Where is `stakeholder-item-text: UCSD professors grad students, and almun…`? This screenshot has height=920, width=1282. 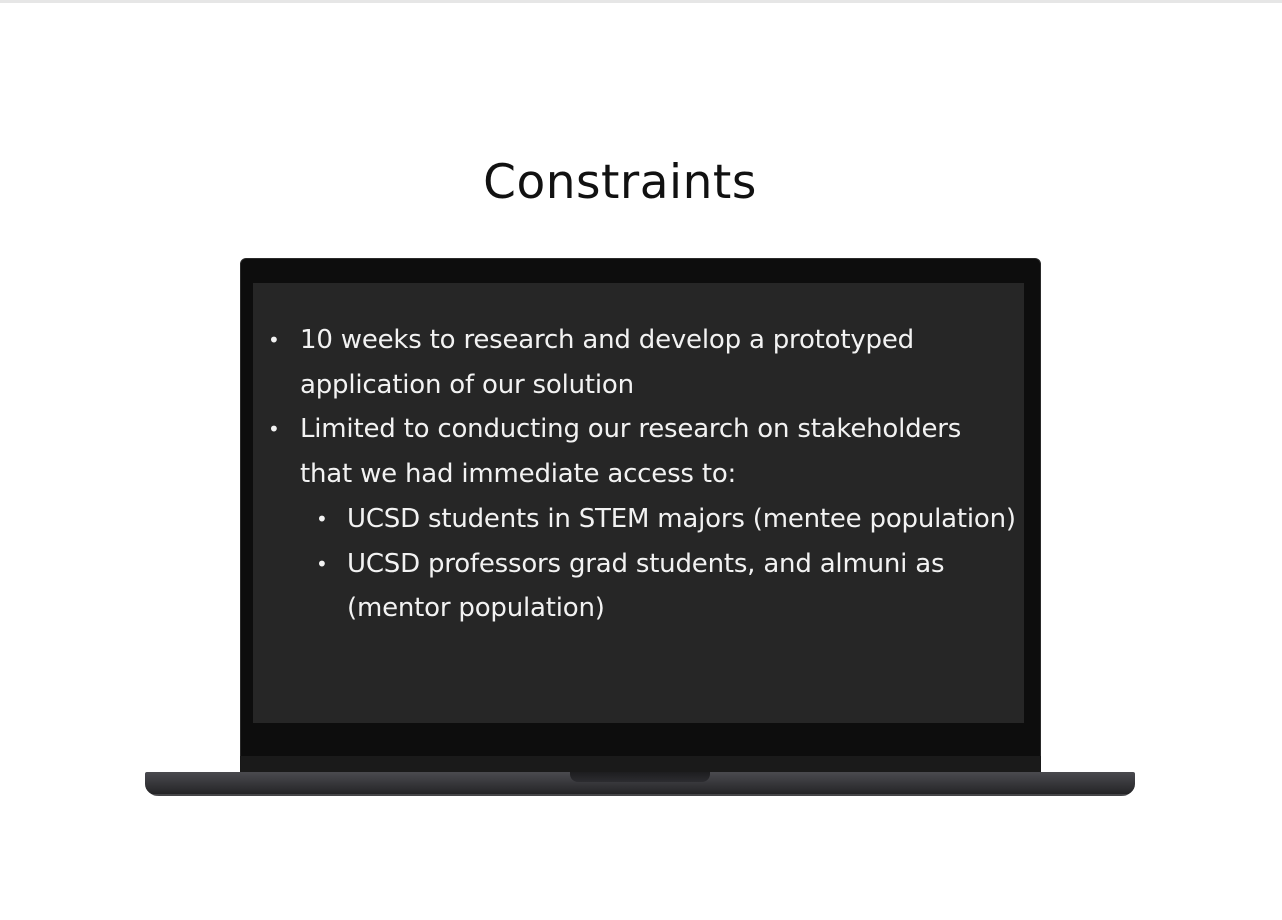 stakeholder-item-text: UCSD professors grad students, and almun… is located at coordinates (646, 586).